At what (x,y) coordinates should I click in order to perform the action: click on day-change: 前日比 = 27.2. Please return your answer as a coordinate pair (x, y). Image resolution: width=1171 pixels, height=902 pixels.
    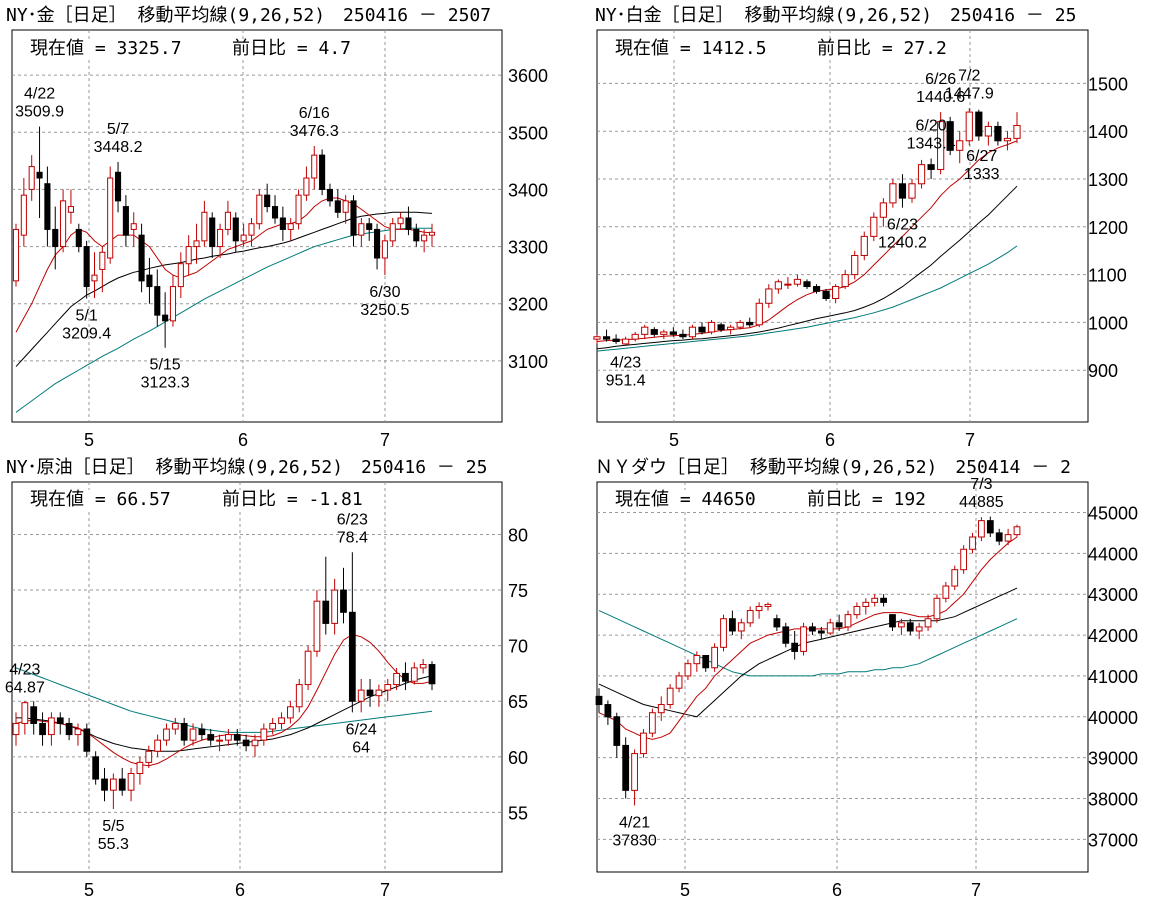
    Looking at the image, I should click on (882, 48).